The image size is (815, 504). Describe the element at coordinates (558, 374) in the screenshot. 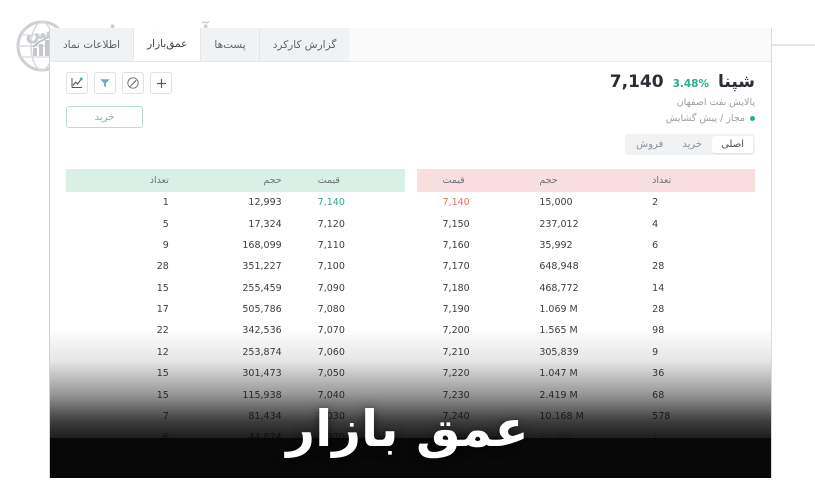

I see `sell-cell-volume: 1.047 M` at that location.